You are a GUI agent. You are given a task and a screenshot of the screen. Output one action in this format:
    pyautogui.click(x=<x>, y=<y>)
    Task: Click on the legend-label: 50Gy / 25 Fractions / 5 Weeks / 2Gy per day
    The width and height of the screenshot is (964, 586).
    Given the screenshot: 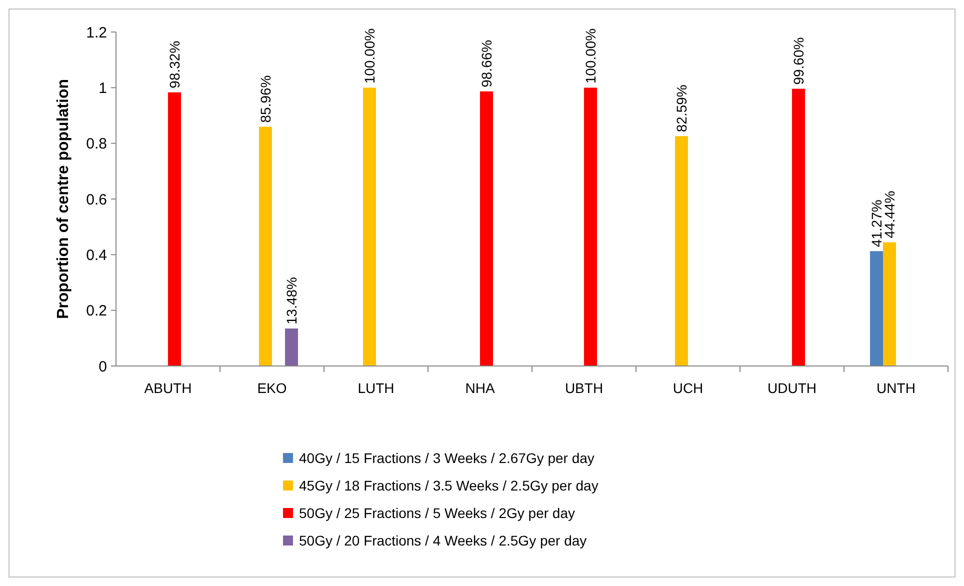 What is the action you would take?
    pyautogui.click(x=437, y=512)
    